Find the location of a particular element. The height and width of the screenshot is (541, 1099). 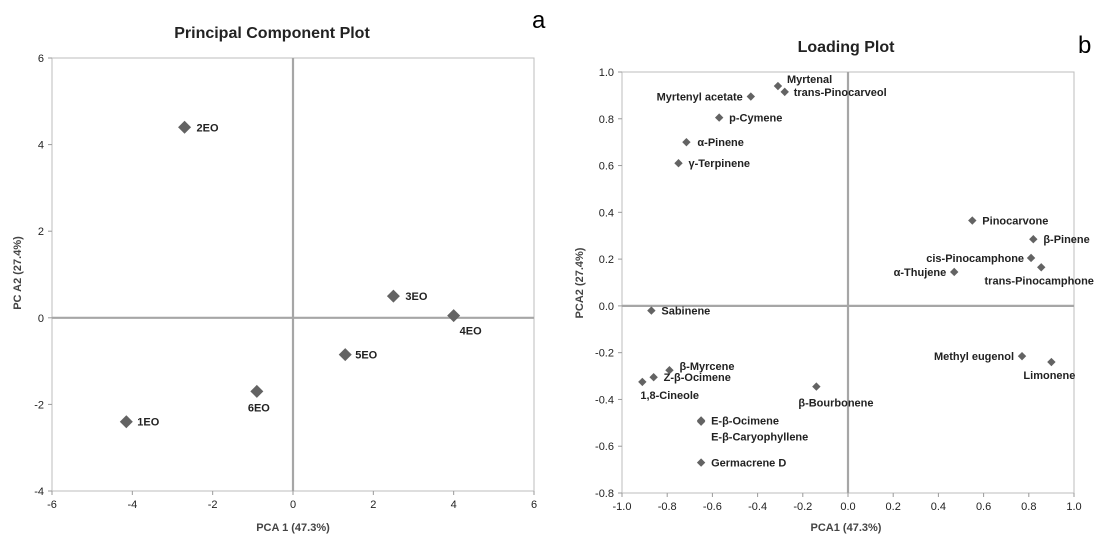

data-point-label: Sabinene is located at coordinates (685, 312).